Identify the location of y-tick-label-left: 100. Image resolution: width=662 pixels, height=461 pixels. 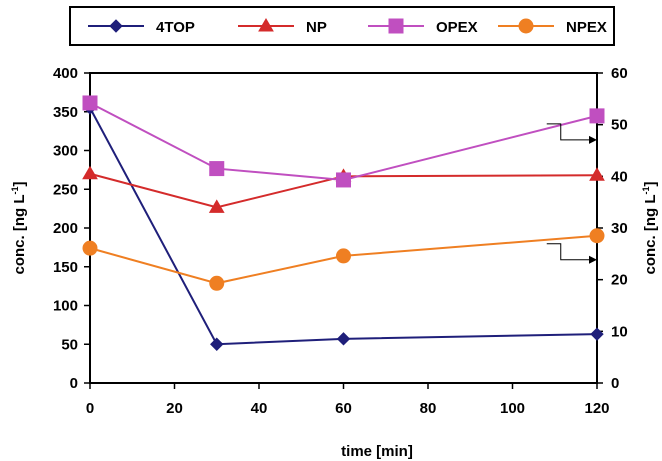
(65, 306).